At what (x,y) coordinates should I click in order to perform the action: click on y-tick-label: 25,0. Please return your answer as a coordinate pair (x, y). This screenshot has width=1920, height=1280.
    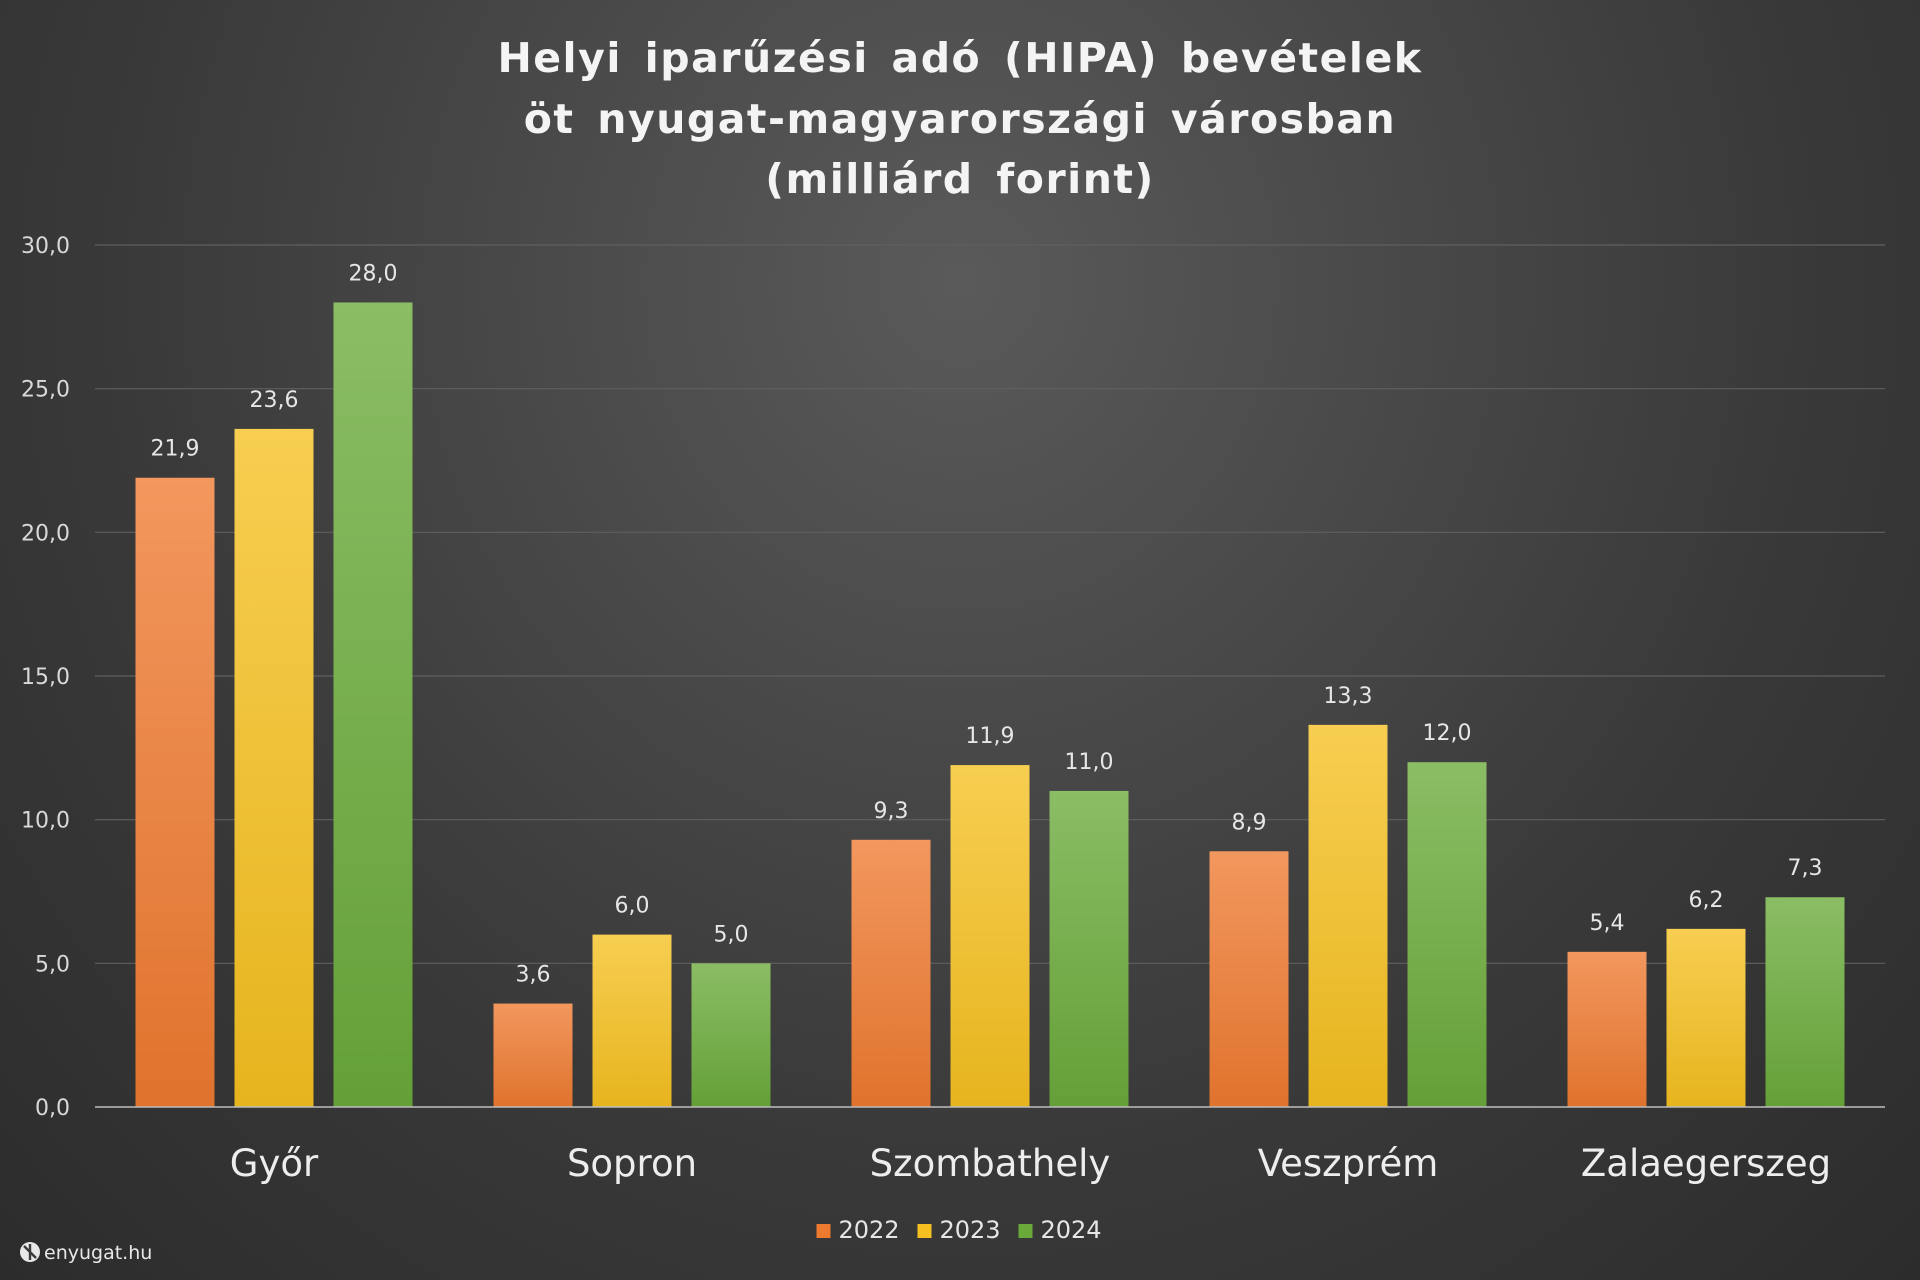
    Looking at the image, I should click on (45, 390).